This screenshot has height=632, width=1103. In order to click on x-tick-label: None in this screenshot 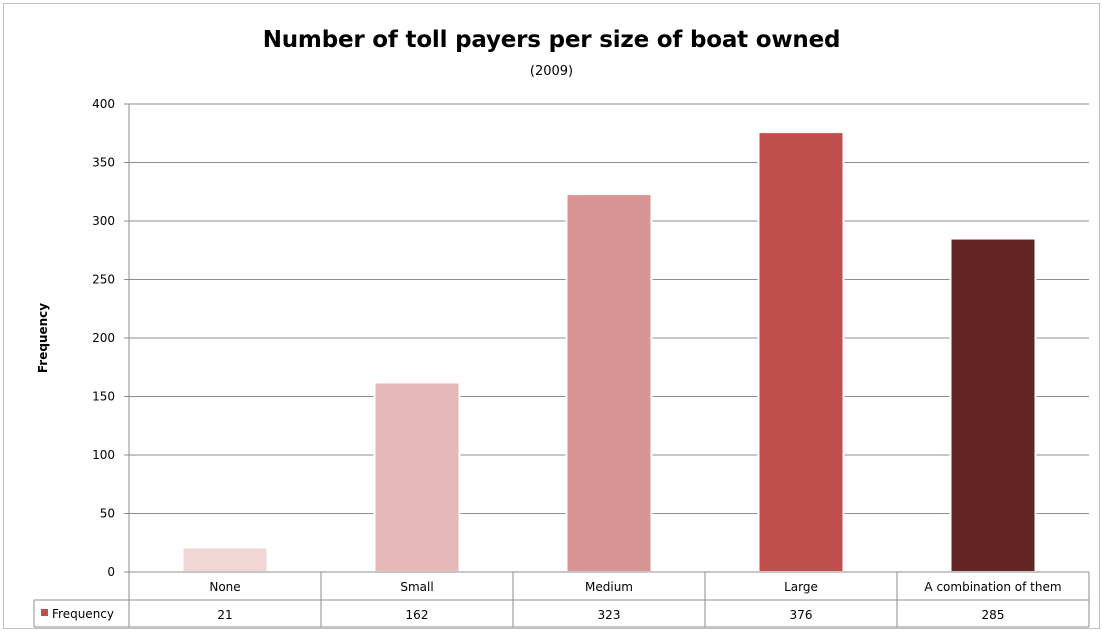, I will do `click(224, 587)`.